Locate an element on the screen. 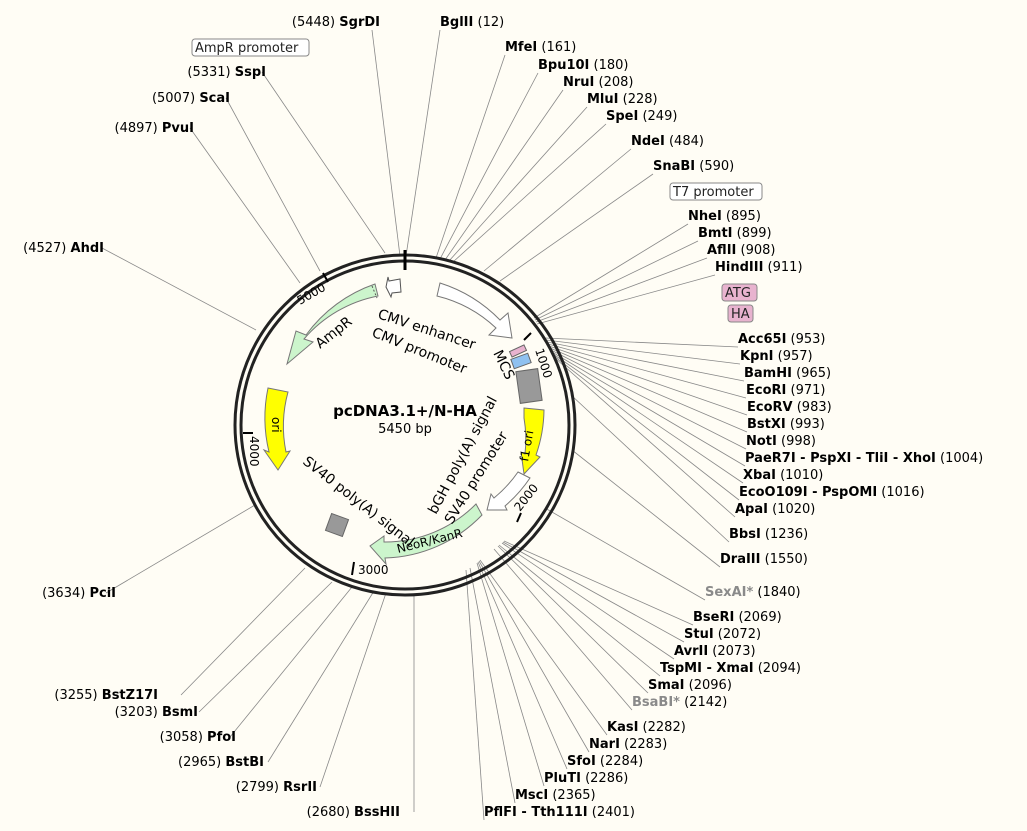 The width and height of the screenshot is (1027, 831). restriction-site-label: EcoRV (983) is located at coordinates (789, 407).